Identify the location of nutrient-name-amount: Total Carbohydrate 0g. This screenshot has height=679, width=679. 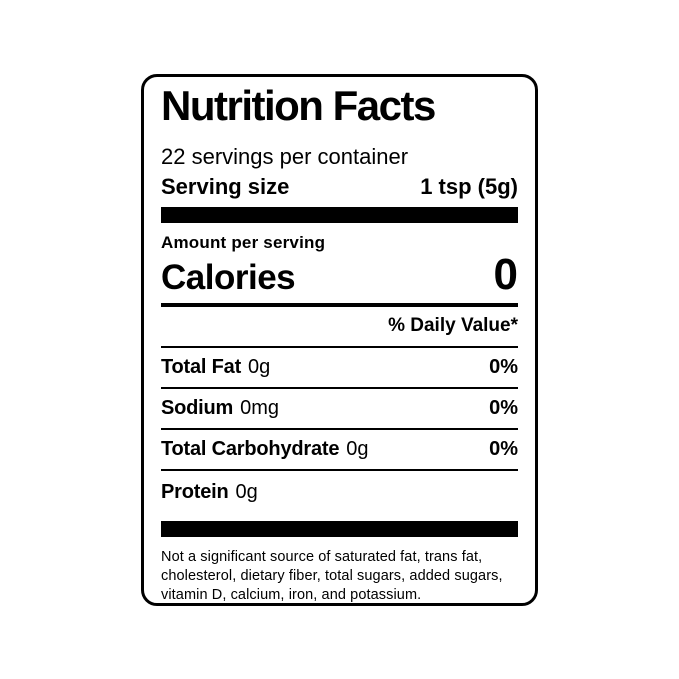
(265, 449).